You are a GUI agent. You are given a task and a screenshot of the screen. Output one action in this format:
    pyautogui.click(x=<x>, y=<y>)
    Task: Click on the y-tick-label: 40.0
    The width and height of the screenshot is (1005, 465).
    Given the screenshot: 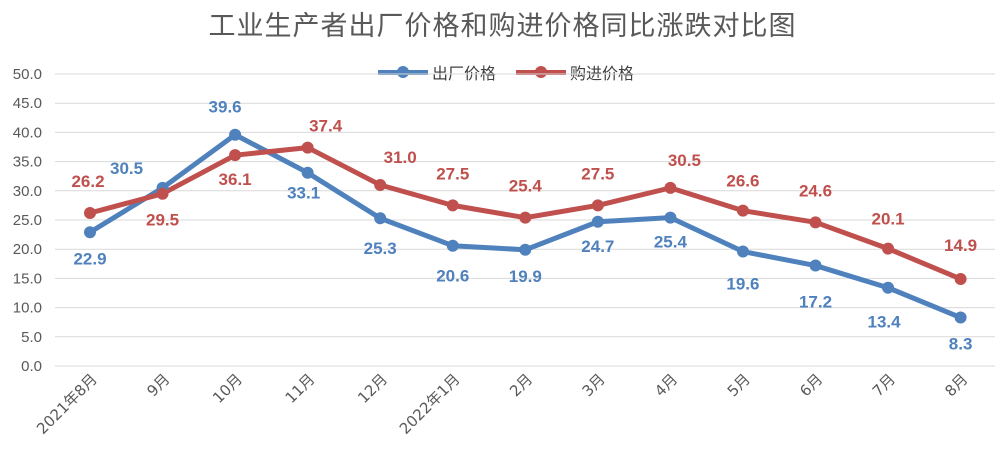 What is the action you would take?
    pyautogui.click(x=27, y=132)
    